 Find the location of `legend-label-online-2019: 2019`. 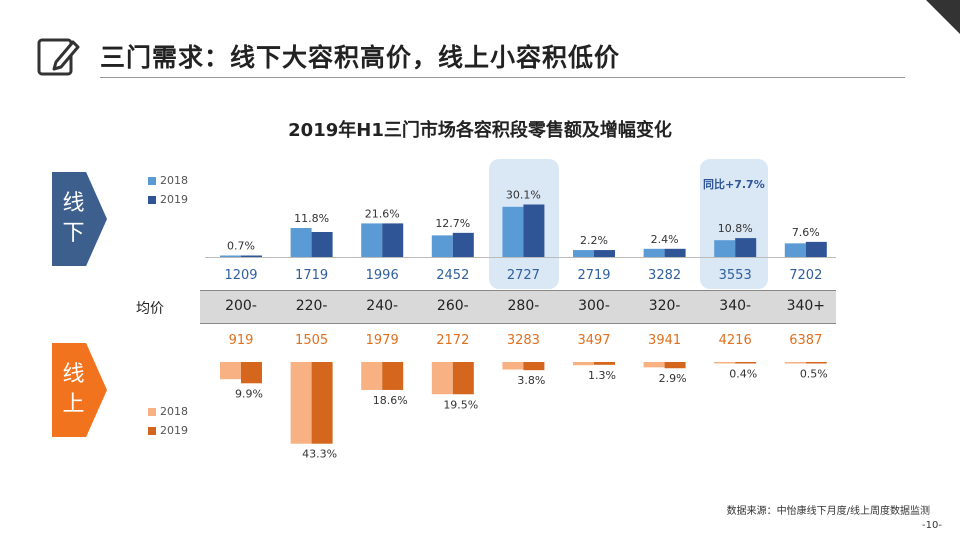

legend-label-online-2019: 2019 is located at coordinates (174, 430).